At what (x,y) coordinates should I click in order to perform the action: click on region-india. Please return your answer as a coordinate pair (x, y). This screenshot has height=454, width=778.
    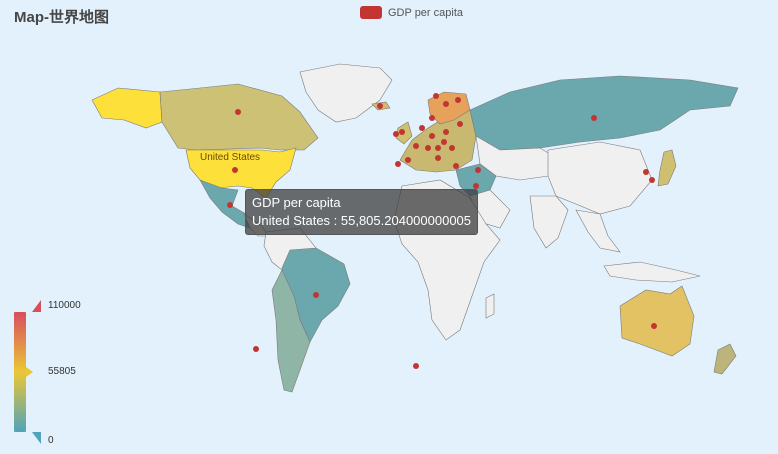
    Looking at the image, I should click on (549, 222).